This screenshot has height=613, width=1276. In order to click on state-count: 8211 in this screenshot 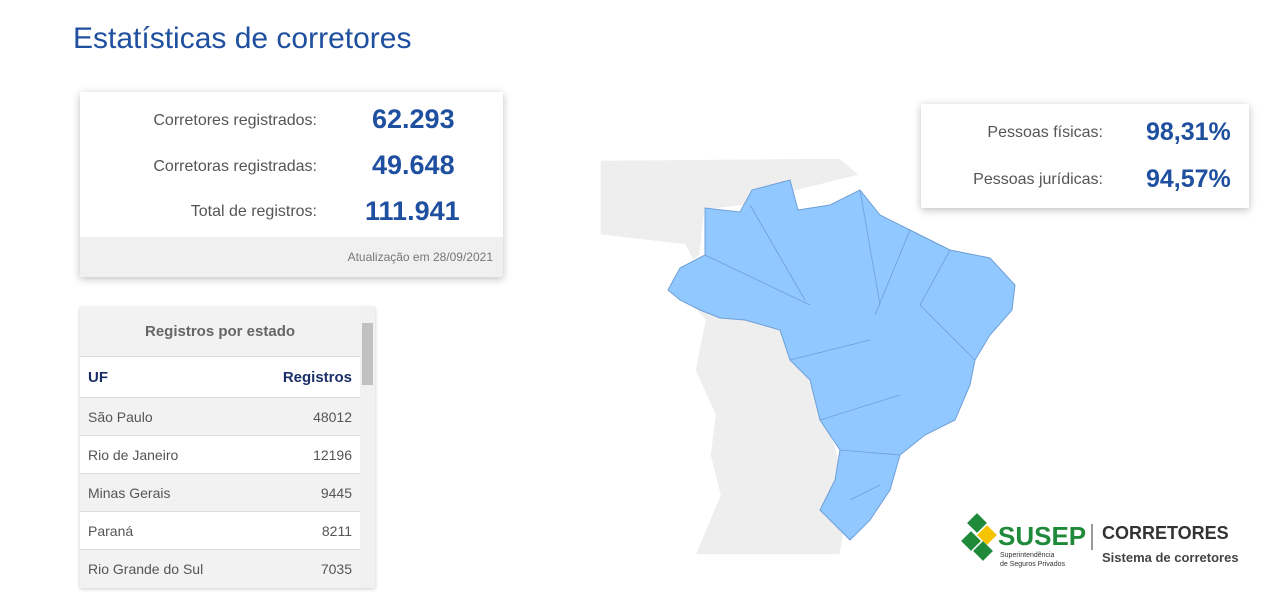, I will do `click(336, 531)`.